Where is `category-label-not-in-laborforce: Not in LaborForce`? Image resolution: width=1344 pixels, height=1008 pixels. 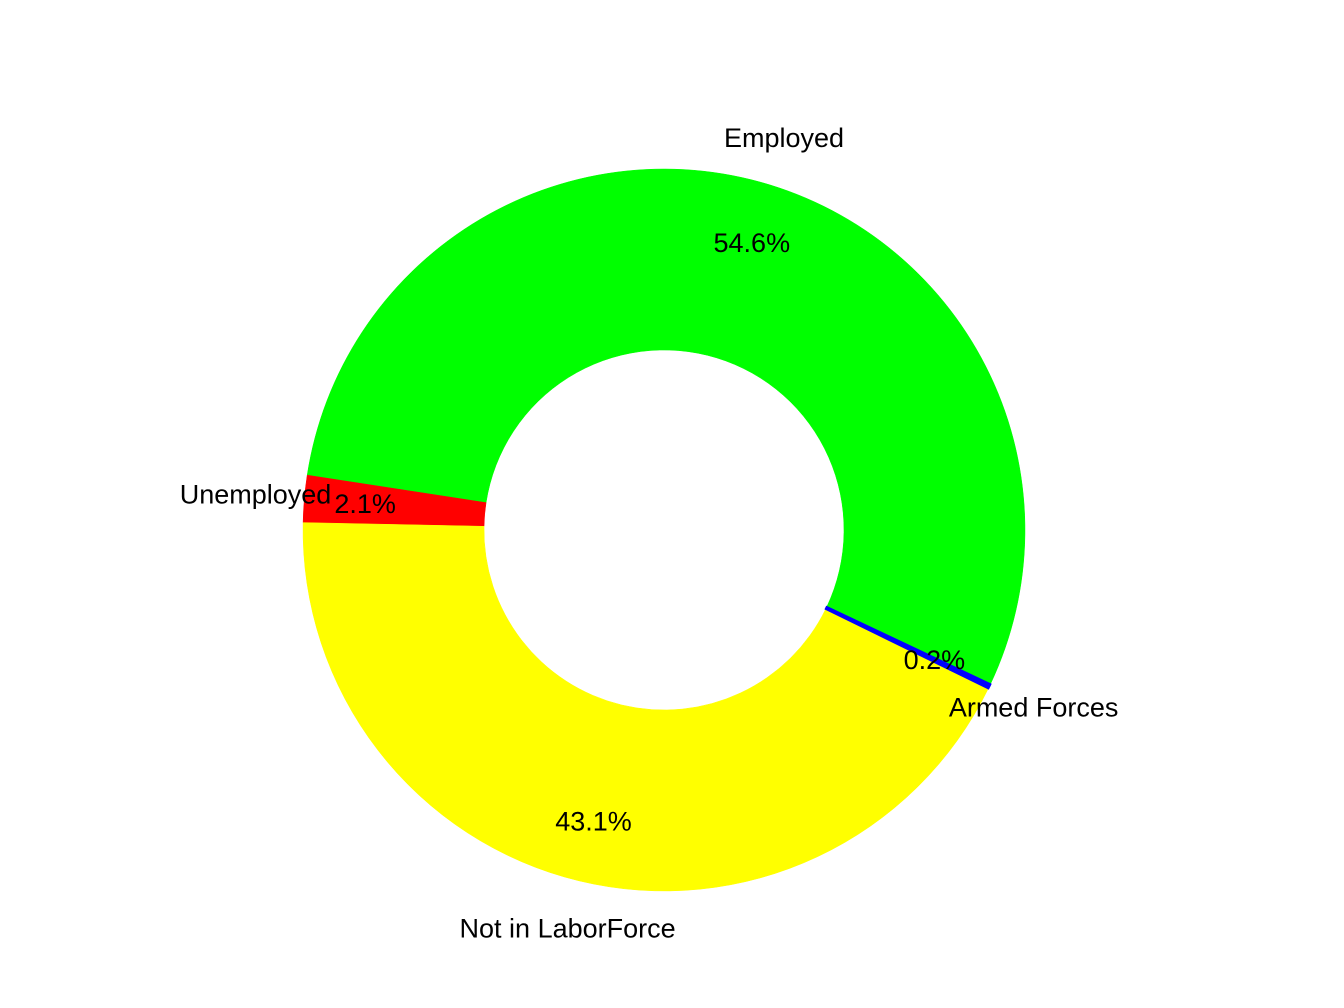 category-label-not-in-laborforce: Not in LaborForce is located at coordinates (568, 929).